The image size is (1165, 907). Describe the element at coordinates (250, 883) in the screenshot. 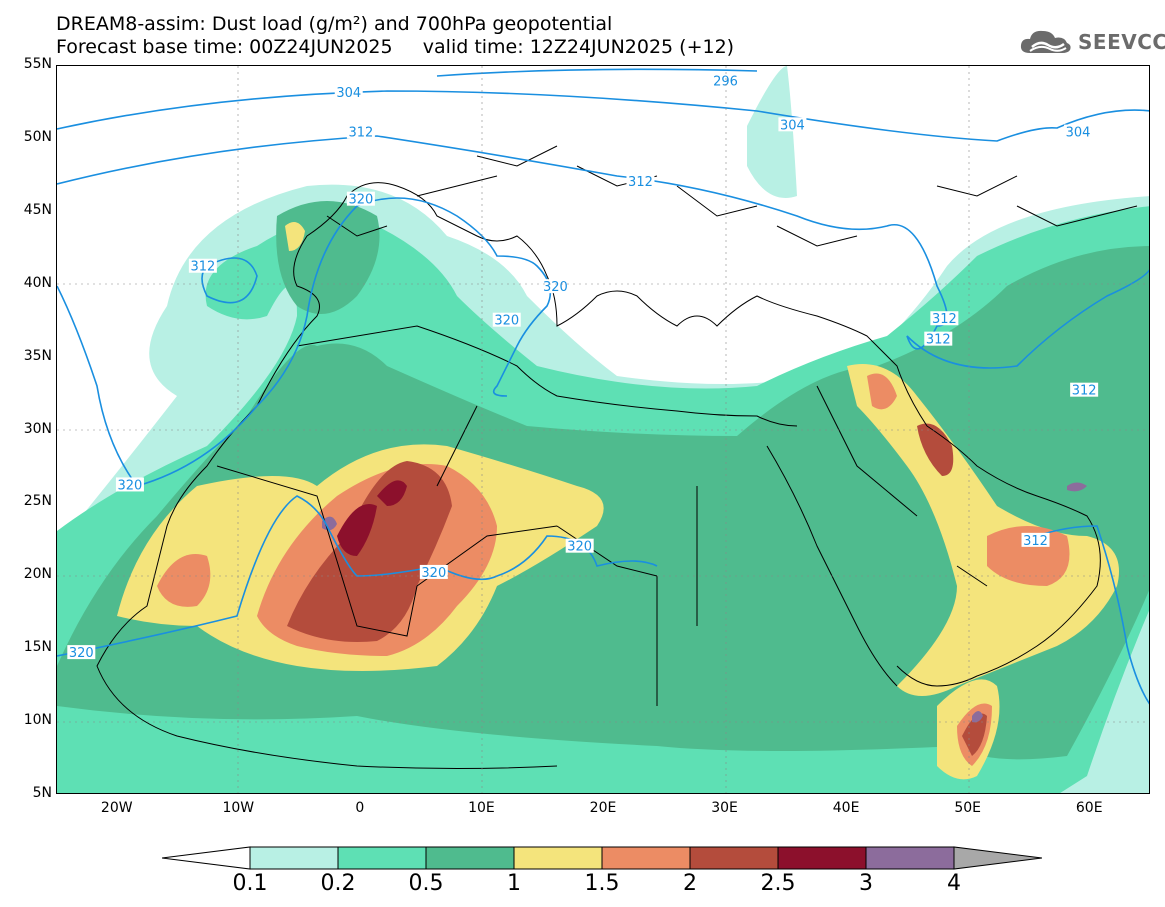

I see `colorbar-tick-label: 0.1` at that location.